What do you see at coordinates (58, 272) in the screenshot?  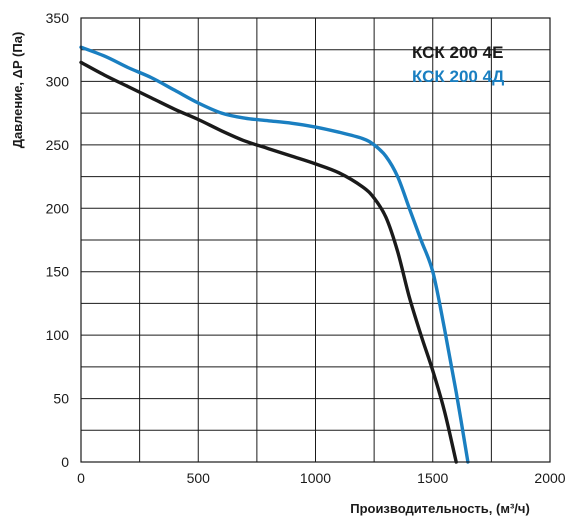 I see `y-tick-label: 150` at bounding box center [58, 272].